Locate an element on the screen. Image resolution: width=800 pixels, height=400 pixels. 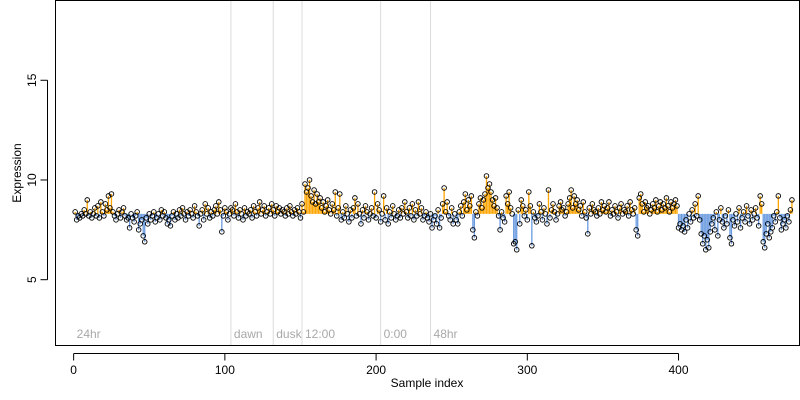
x-axis-title: Sample index is located at coordinates (427, 383).